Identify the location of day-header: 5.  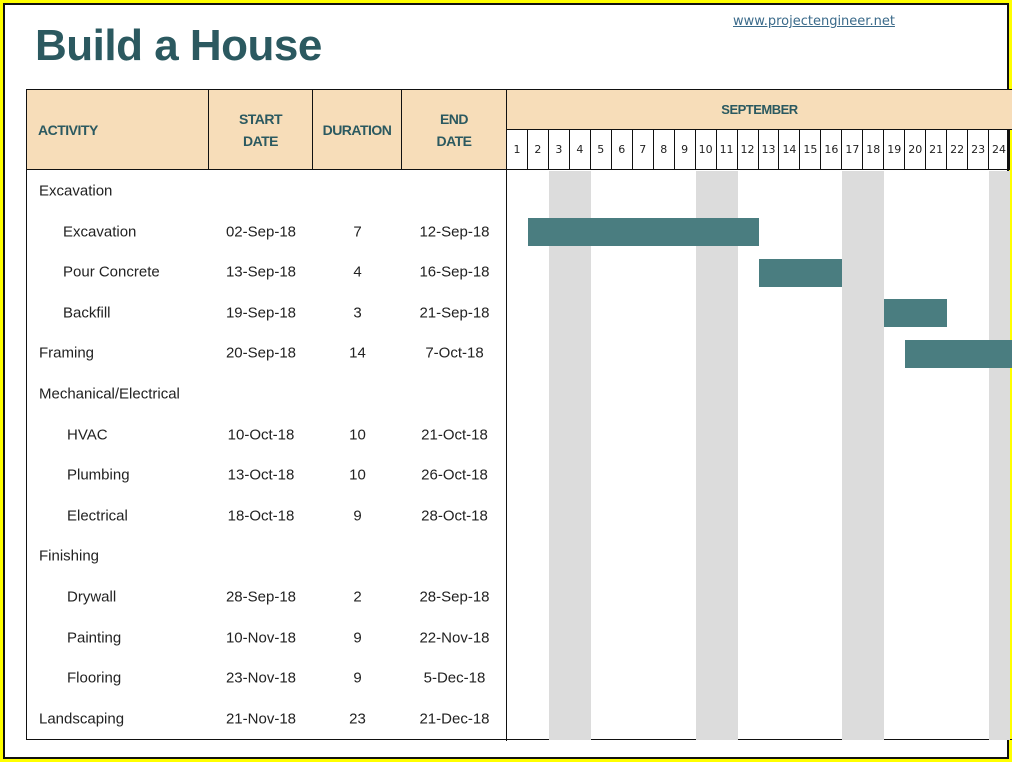
(601, 150).